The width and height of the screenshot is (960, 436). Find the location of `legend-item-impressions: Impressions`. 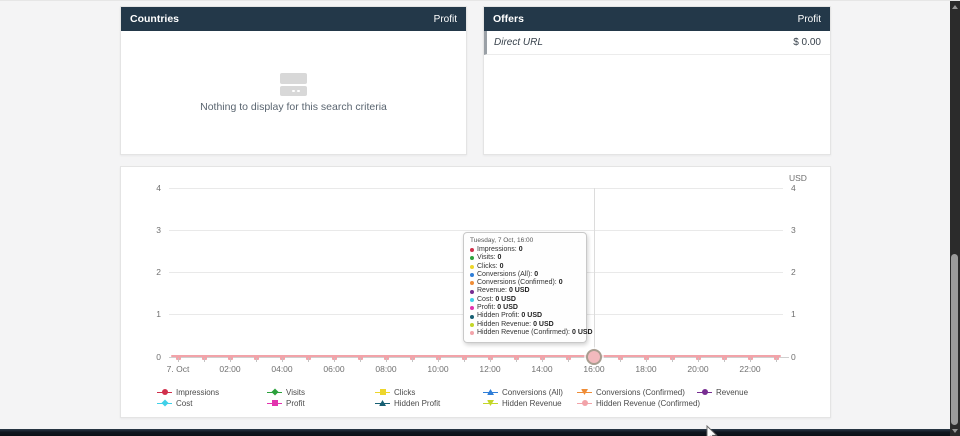

legend-item-impressions: Impressions is located at coordinates (188, 392).